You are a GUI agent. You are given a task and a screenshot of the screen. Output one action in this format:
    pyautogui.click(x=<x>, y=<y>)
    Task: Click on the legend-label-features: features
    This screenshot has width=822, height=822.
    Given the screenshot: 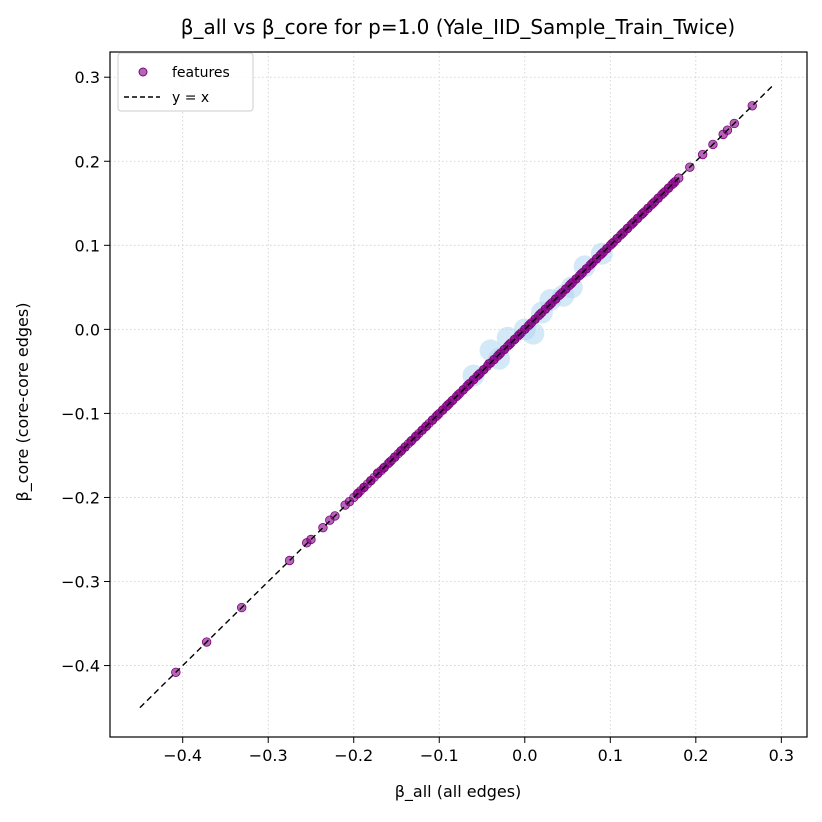 What is the action you would take?
    pyautogui.click(x=201, y=73)
    